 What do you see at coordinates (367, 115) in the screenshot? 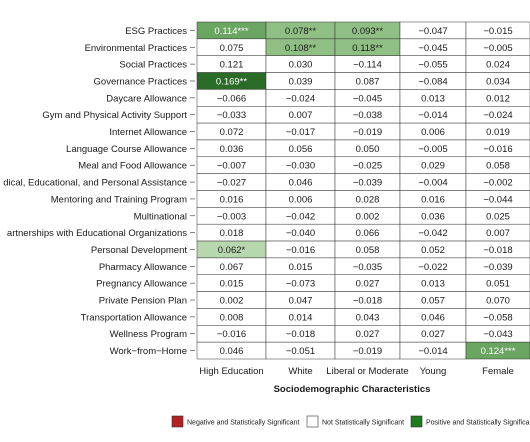
I see `cell-value-label: −0.038` at bounding box center [367, 115].